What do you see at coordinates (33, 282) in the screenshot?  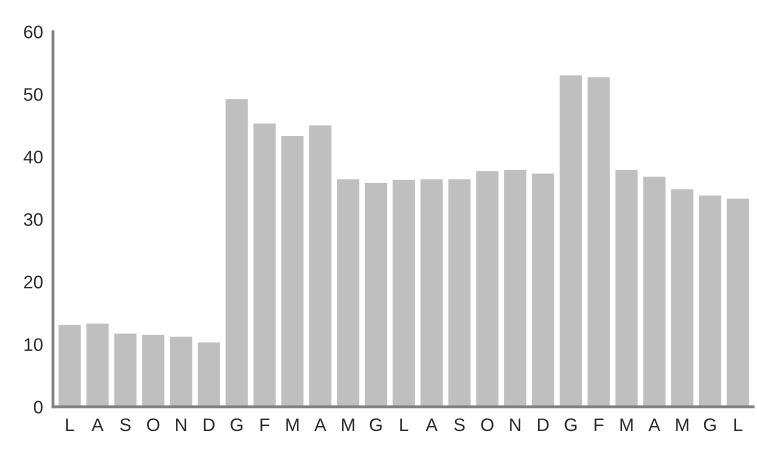 I see `y-tick-label: 20` at bounding box center [33, 282].